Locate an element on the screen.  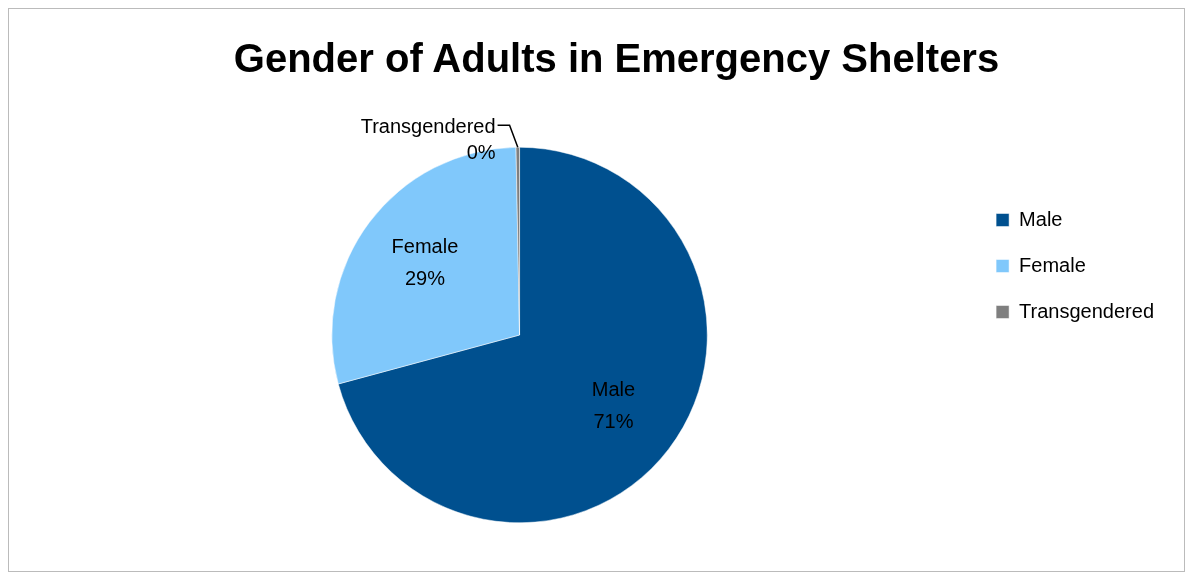
slice-label: Male is located at coordinates (613, 389).